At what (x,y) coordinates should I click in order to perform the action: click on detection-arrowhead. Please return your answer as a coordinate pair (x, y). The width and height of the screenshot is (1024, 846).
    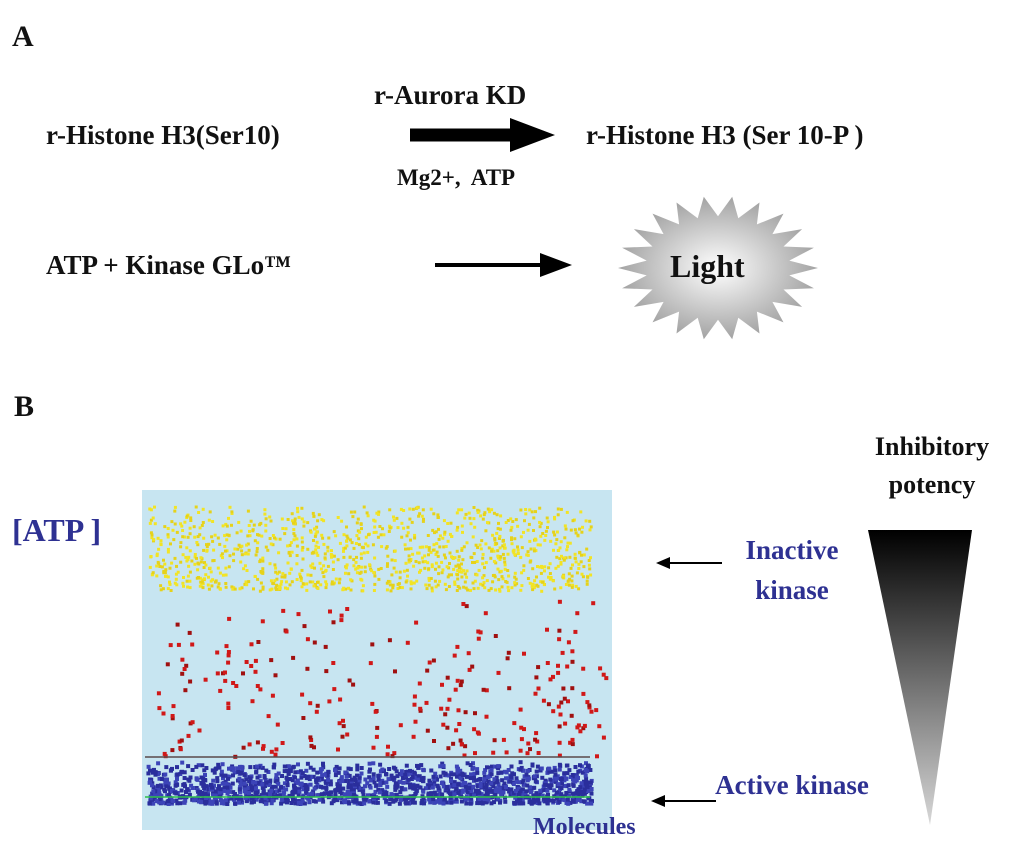
    Looking at the image, I should click on (556, 265).